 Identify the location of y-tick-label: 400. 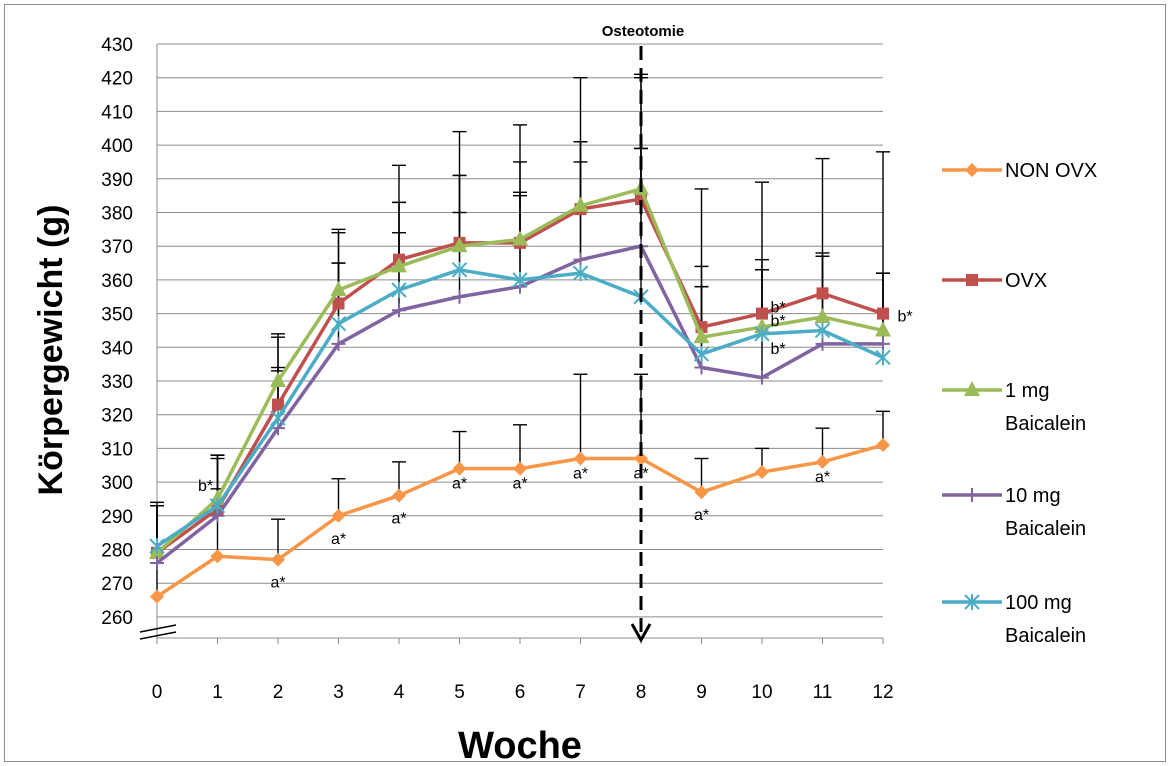
(117, 146).